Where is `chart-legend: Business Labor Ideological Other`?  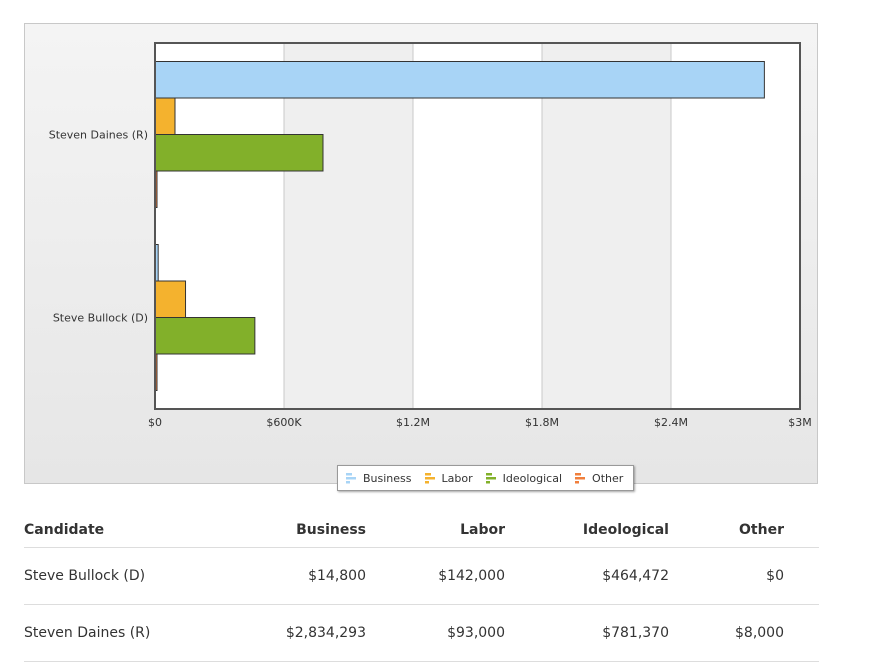
chart-legend: Business Labor Ideological Other is located at coordinates (486, 478).